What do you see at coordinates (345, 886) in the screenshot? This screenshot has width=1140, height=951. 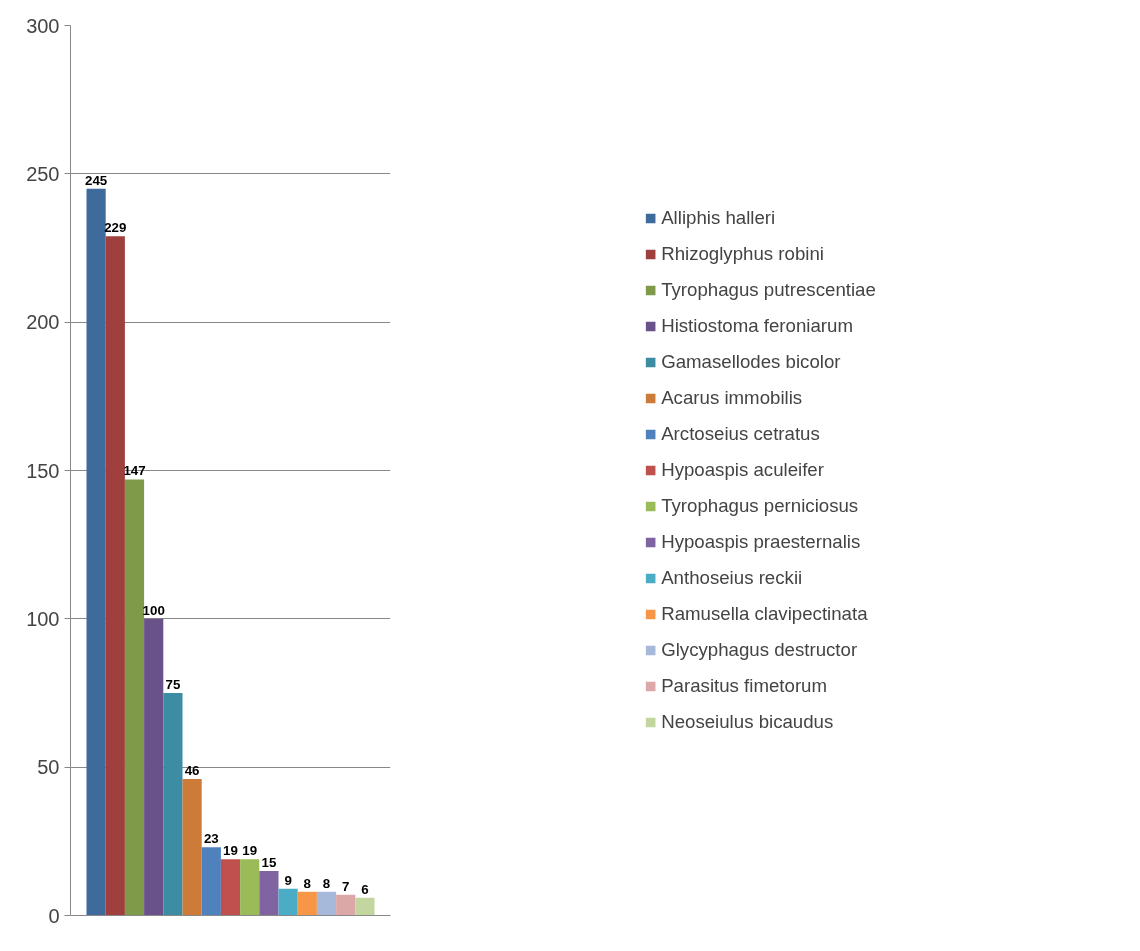 I see `data-label: 7` at bounding box center [345, 886].